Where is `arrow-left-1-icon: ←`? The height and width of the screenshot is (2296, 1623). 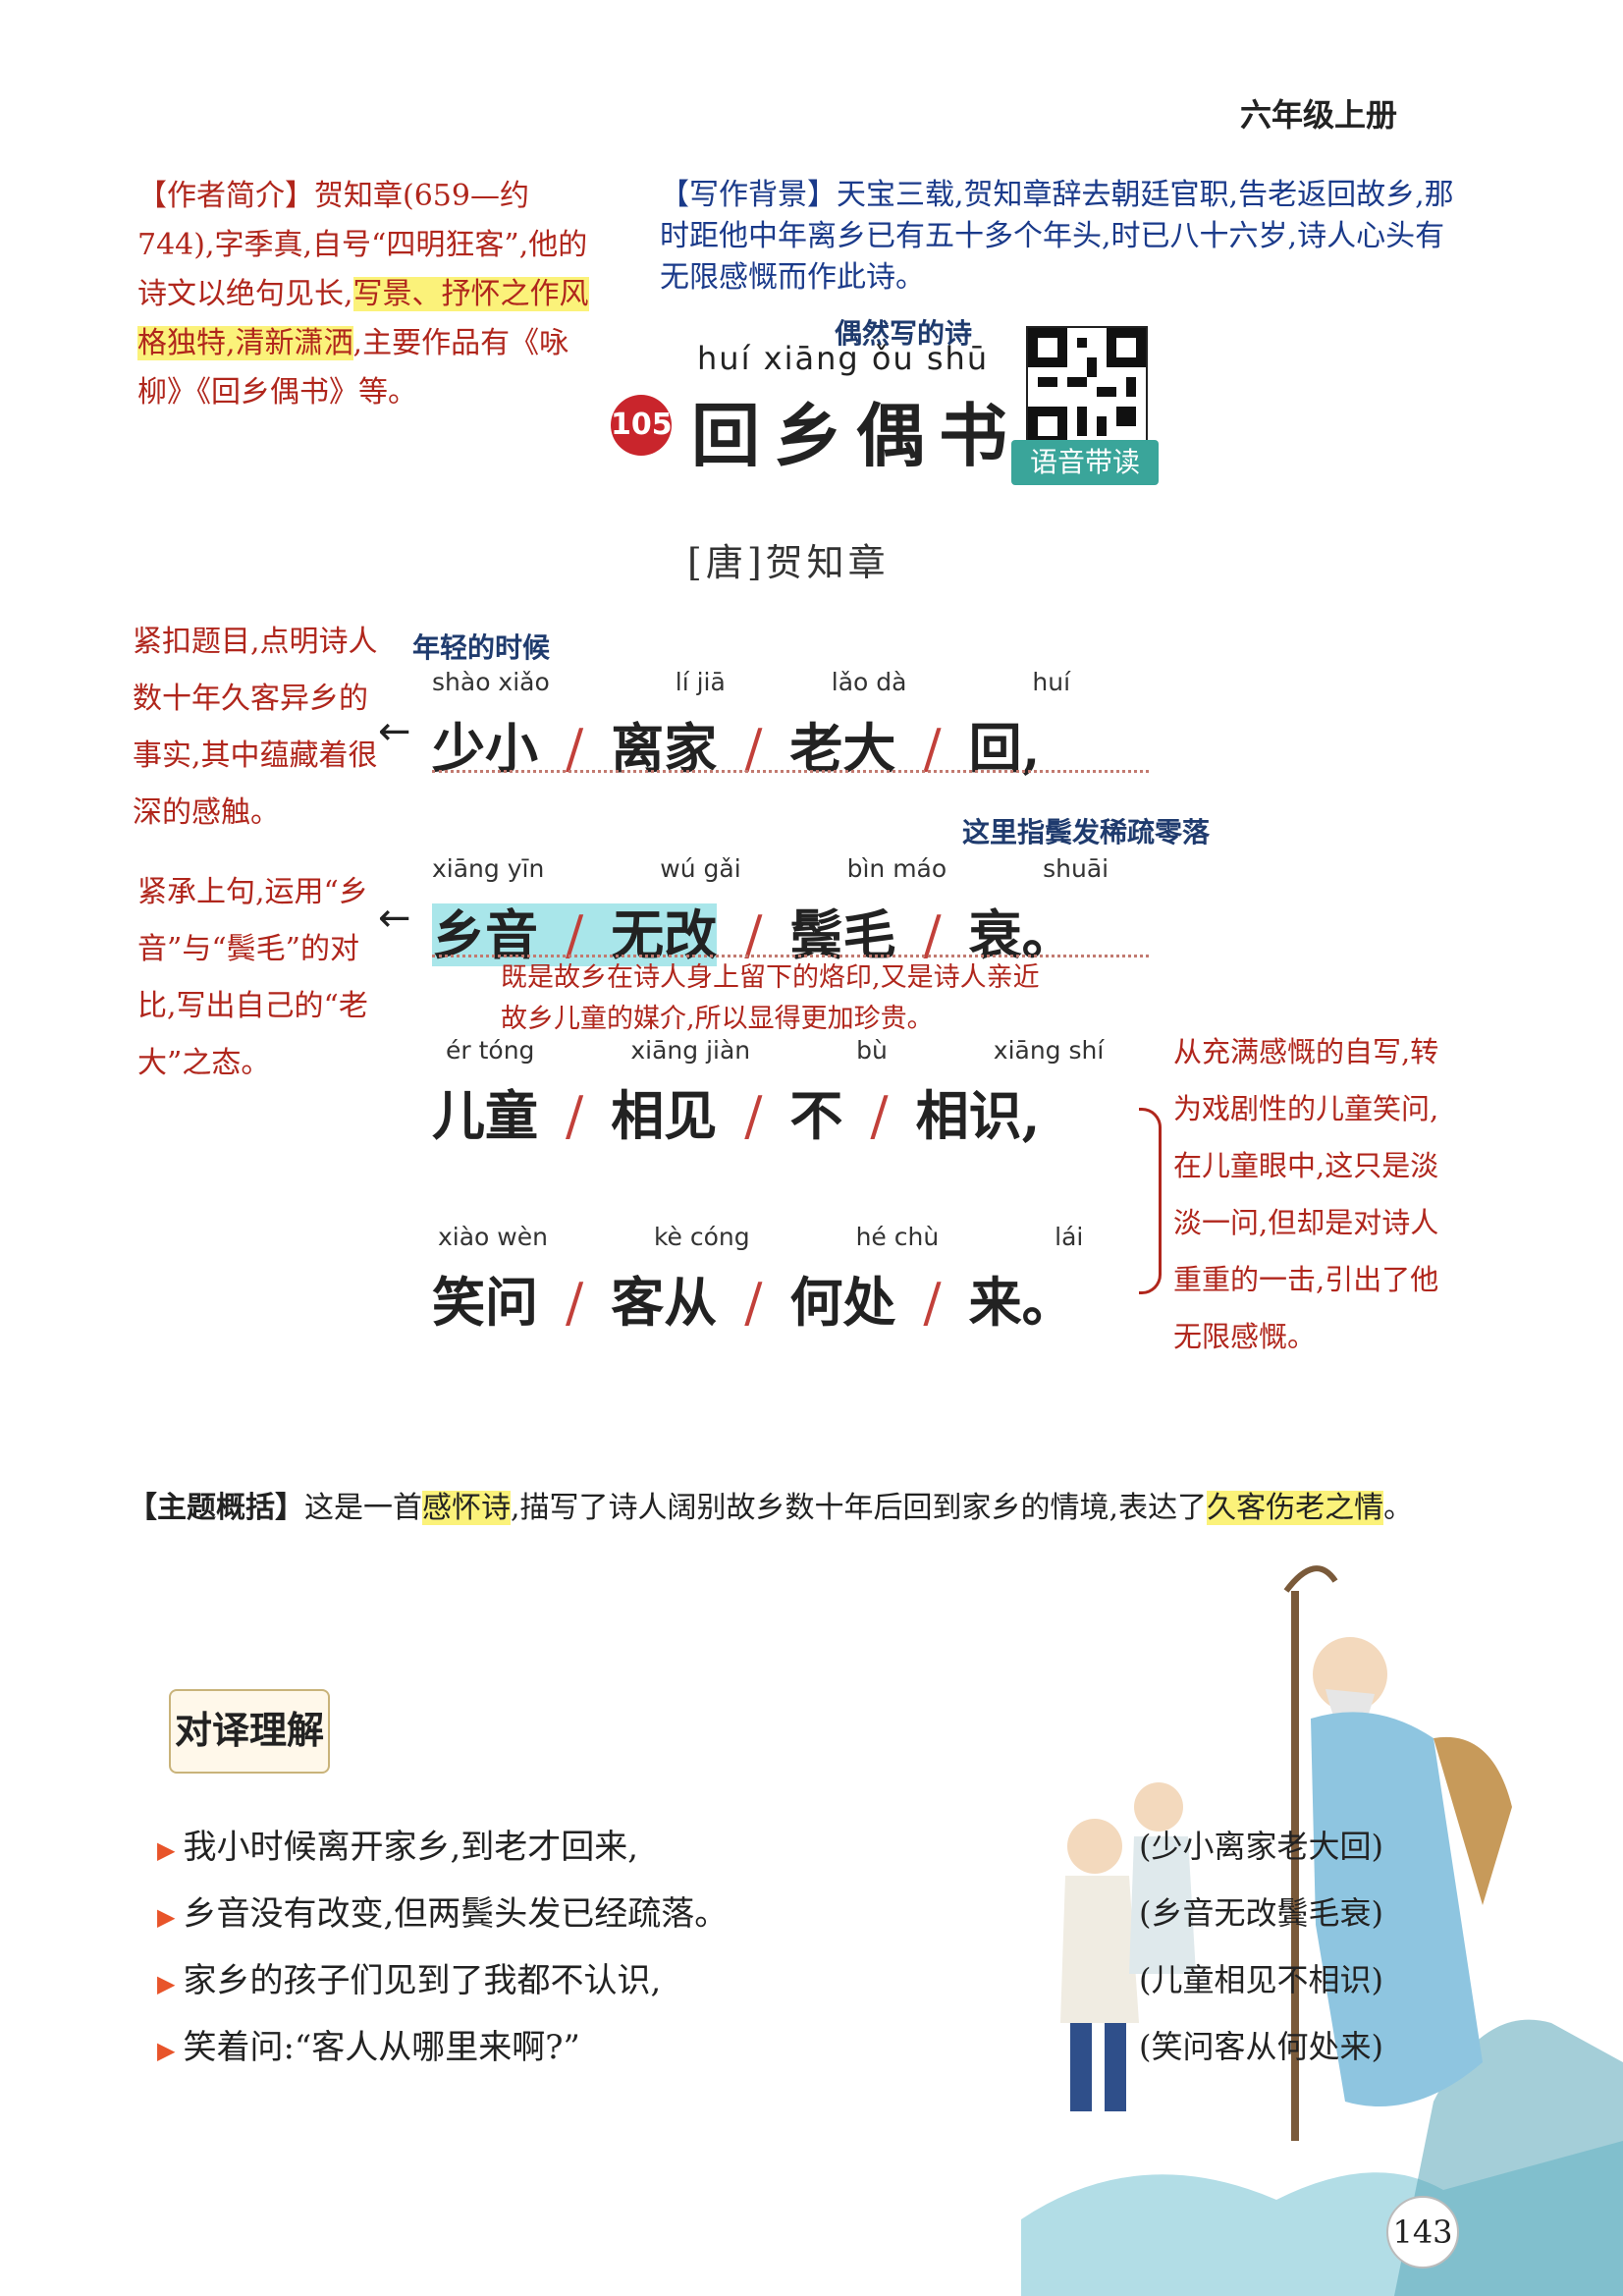 arrow-left-1-icon: ← is located at coordinates (395, 731).